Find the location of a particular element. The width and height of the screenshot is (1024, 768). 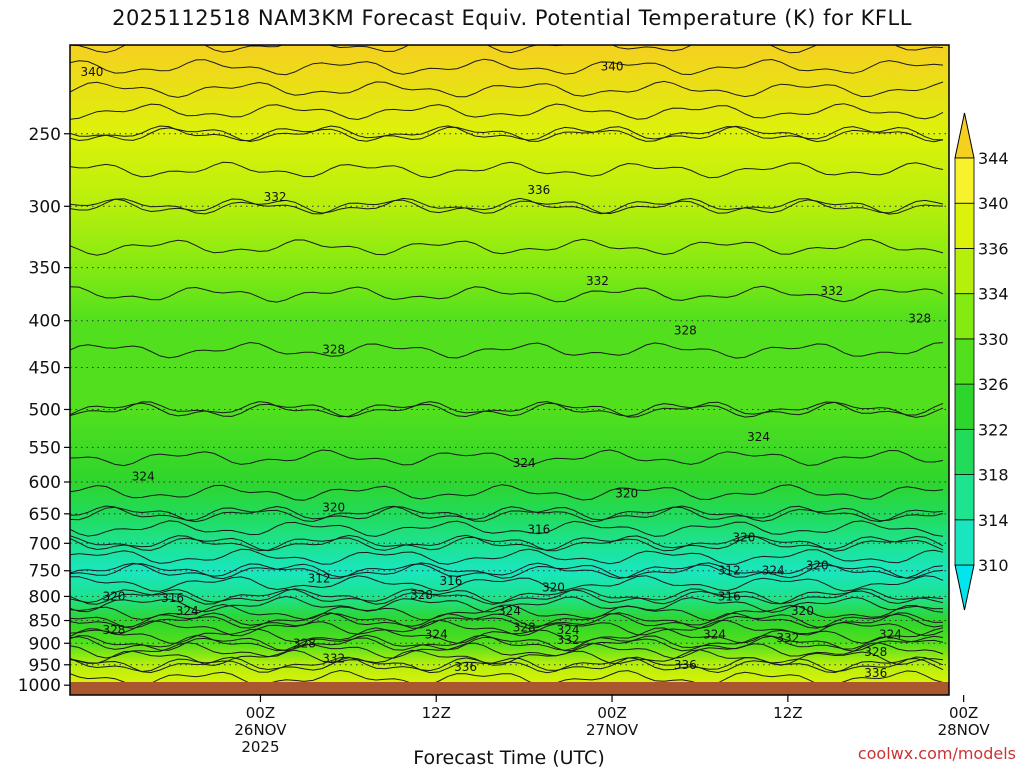

y-tick-label-350: 350 is located at coordinates (45, 269).